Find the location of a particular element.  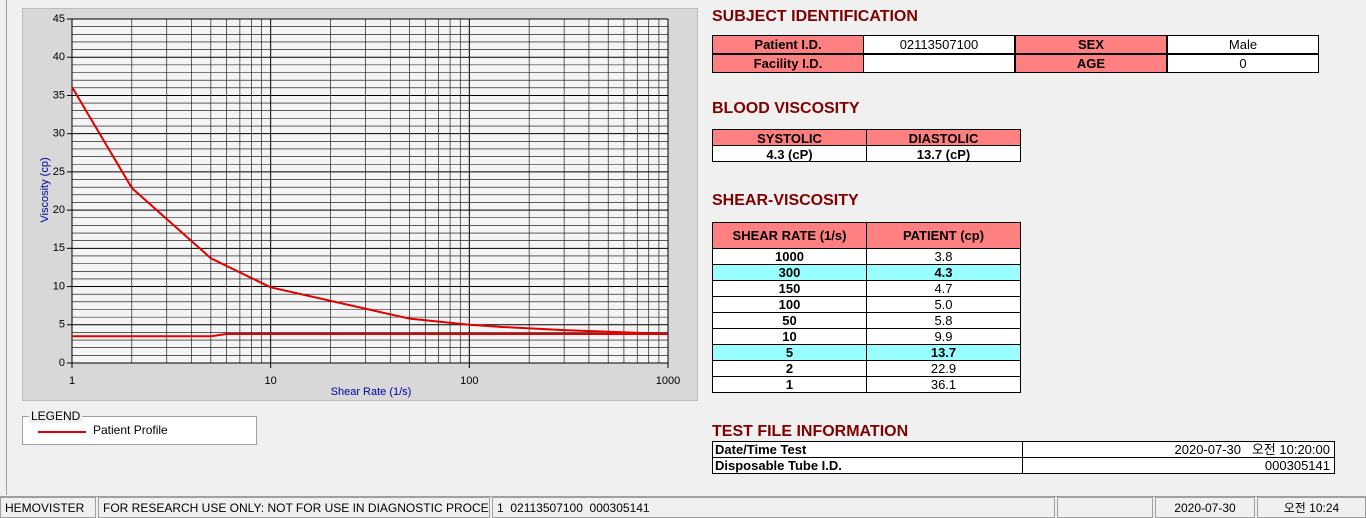

section-title: SUBJECT IDENTIFICATION is located at coordinates (815, 16).